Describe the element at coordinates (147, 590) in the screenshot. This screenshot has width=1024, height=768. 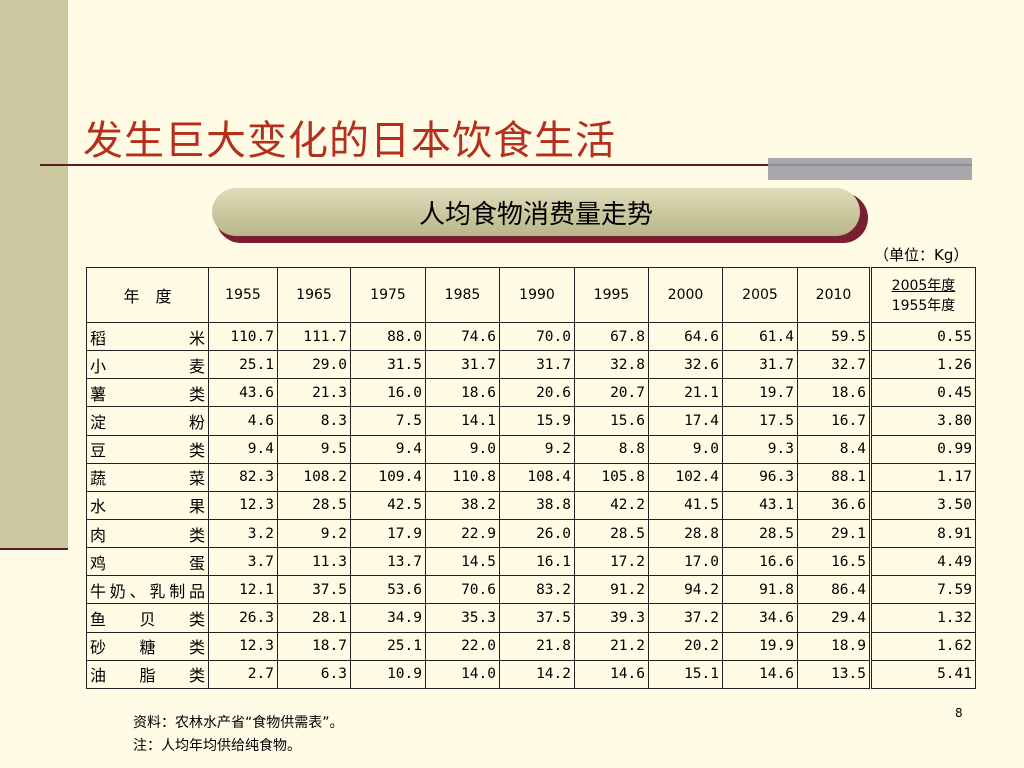
I see `row-category: 牛奶、乳制品` at that location.